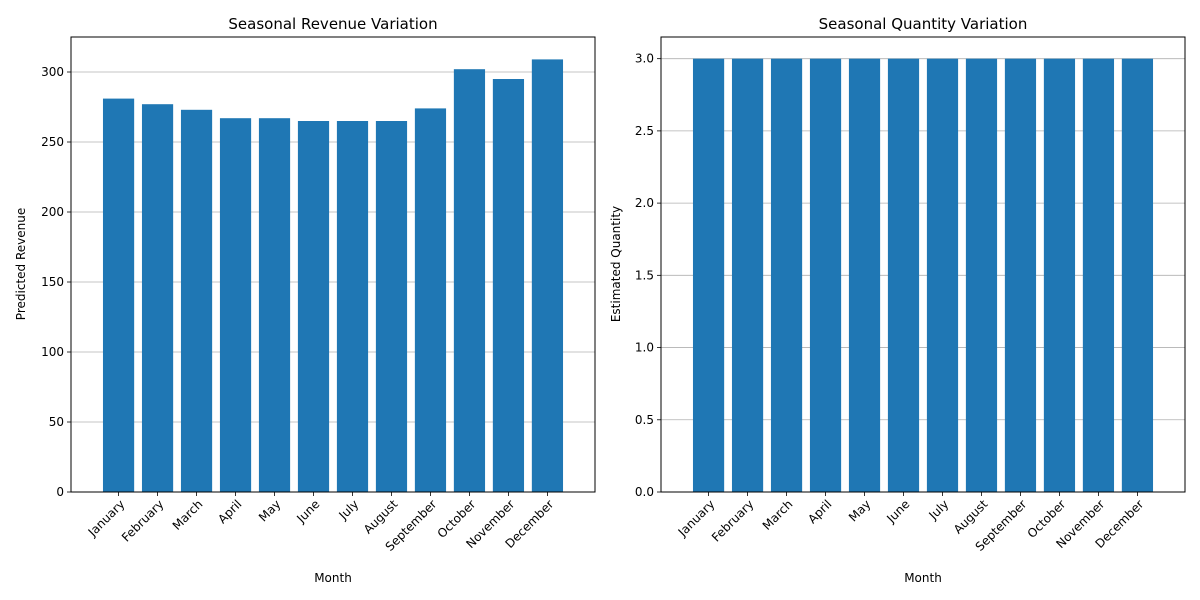  I want to click on revenue-y-tick-label: 50, so click(56, 422).